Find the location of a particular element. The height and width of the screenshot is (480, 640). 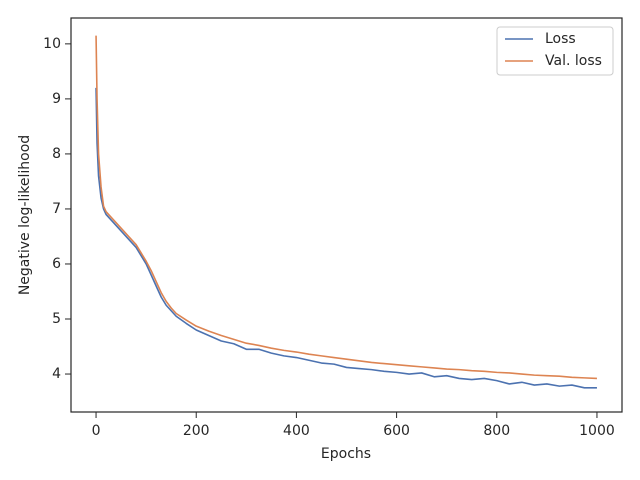

y-tick-label: 6 is located at coordinates (56, 264).